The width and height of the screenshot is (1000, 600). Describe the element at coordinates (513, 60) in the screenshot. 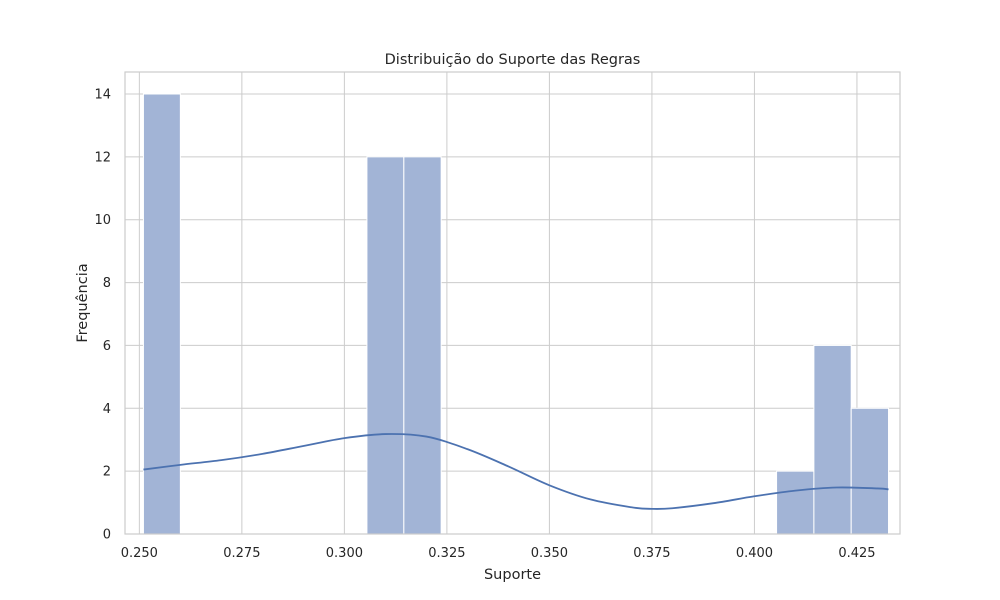

I see `chart-title: Distribuição do Suporte das Regras` at that location.